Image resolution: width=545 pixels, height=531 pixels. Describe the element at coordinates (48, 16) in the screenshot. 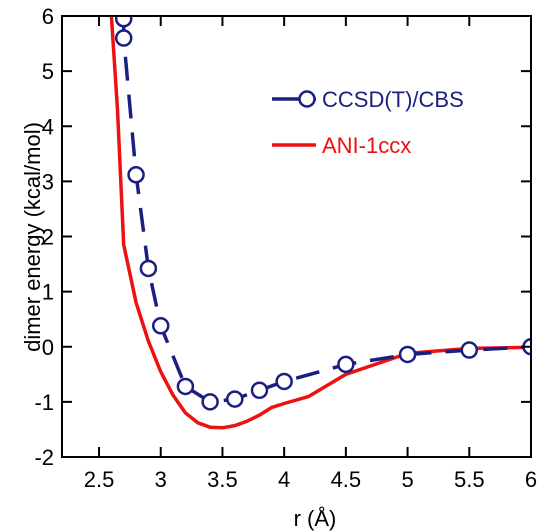

I see `y-tick-label: 6` at that location.